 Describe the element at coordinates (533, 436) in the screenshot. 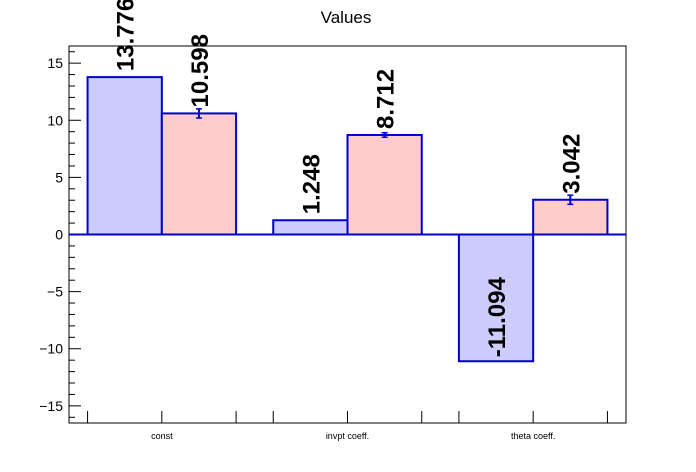

I see `x-tick-label: theta coeff.` at that location.